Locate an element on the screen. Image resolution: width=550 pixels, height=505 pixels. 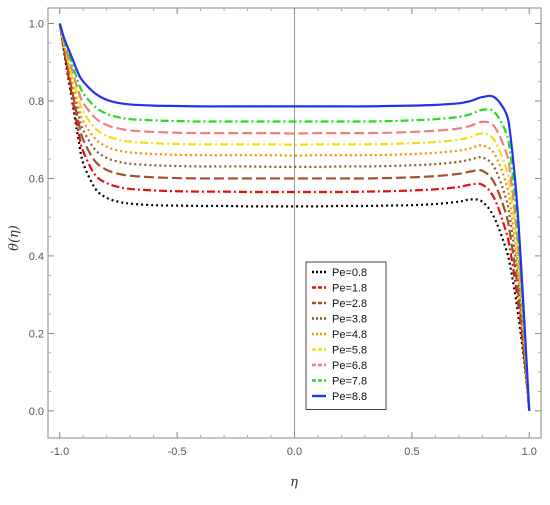
y-tick-label: 0.6 is located at coordinates (36, 179).